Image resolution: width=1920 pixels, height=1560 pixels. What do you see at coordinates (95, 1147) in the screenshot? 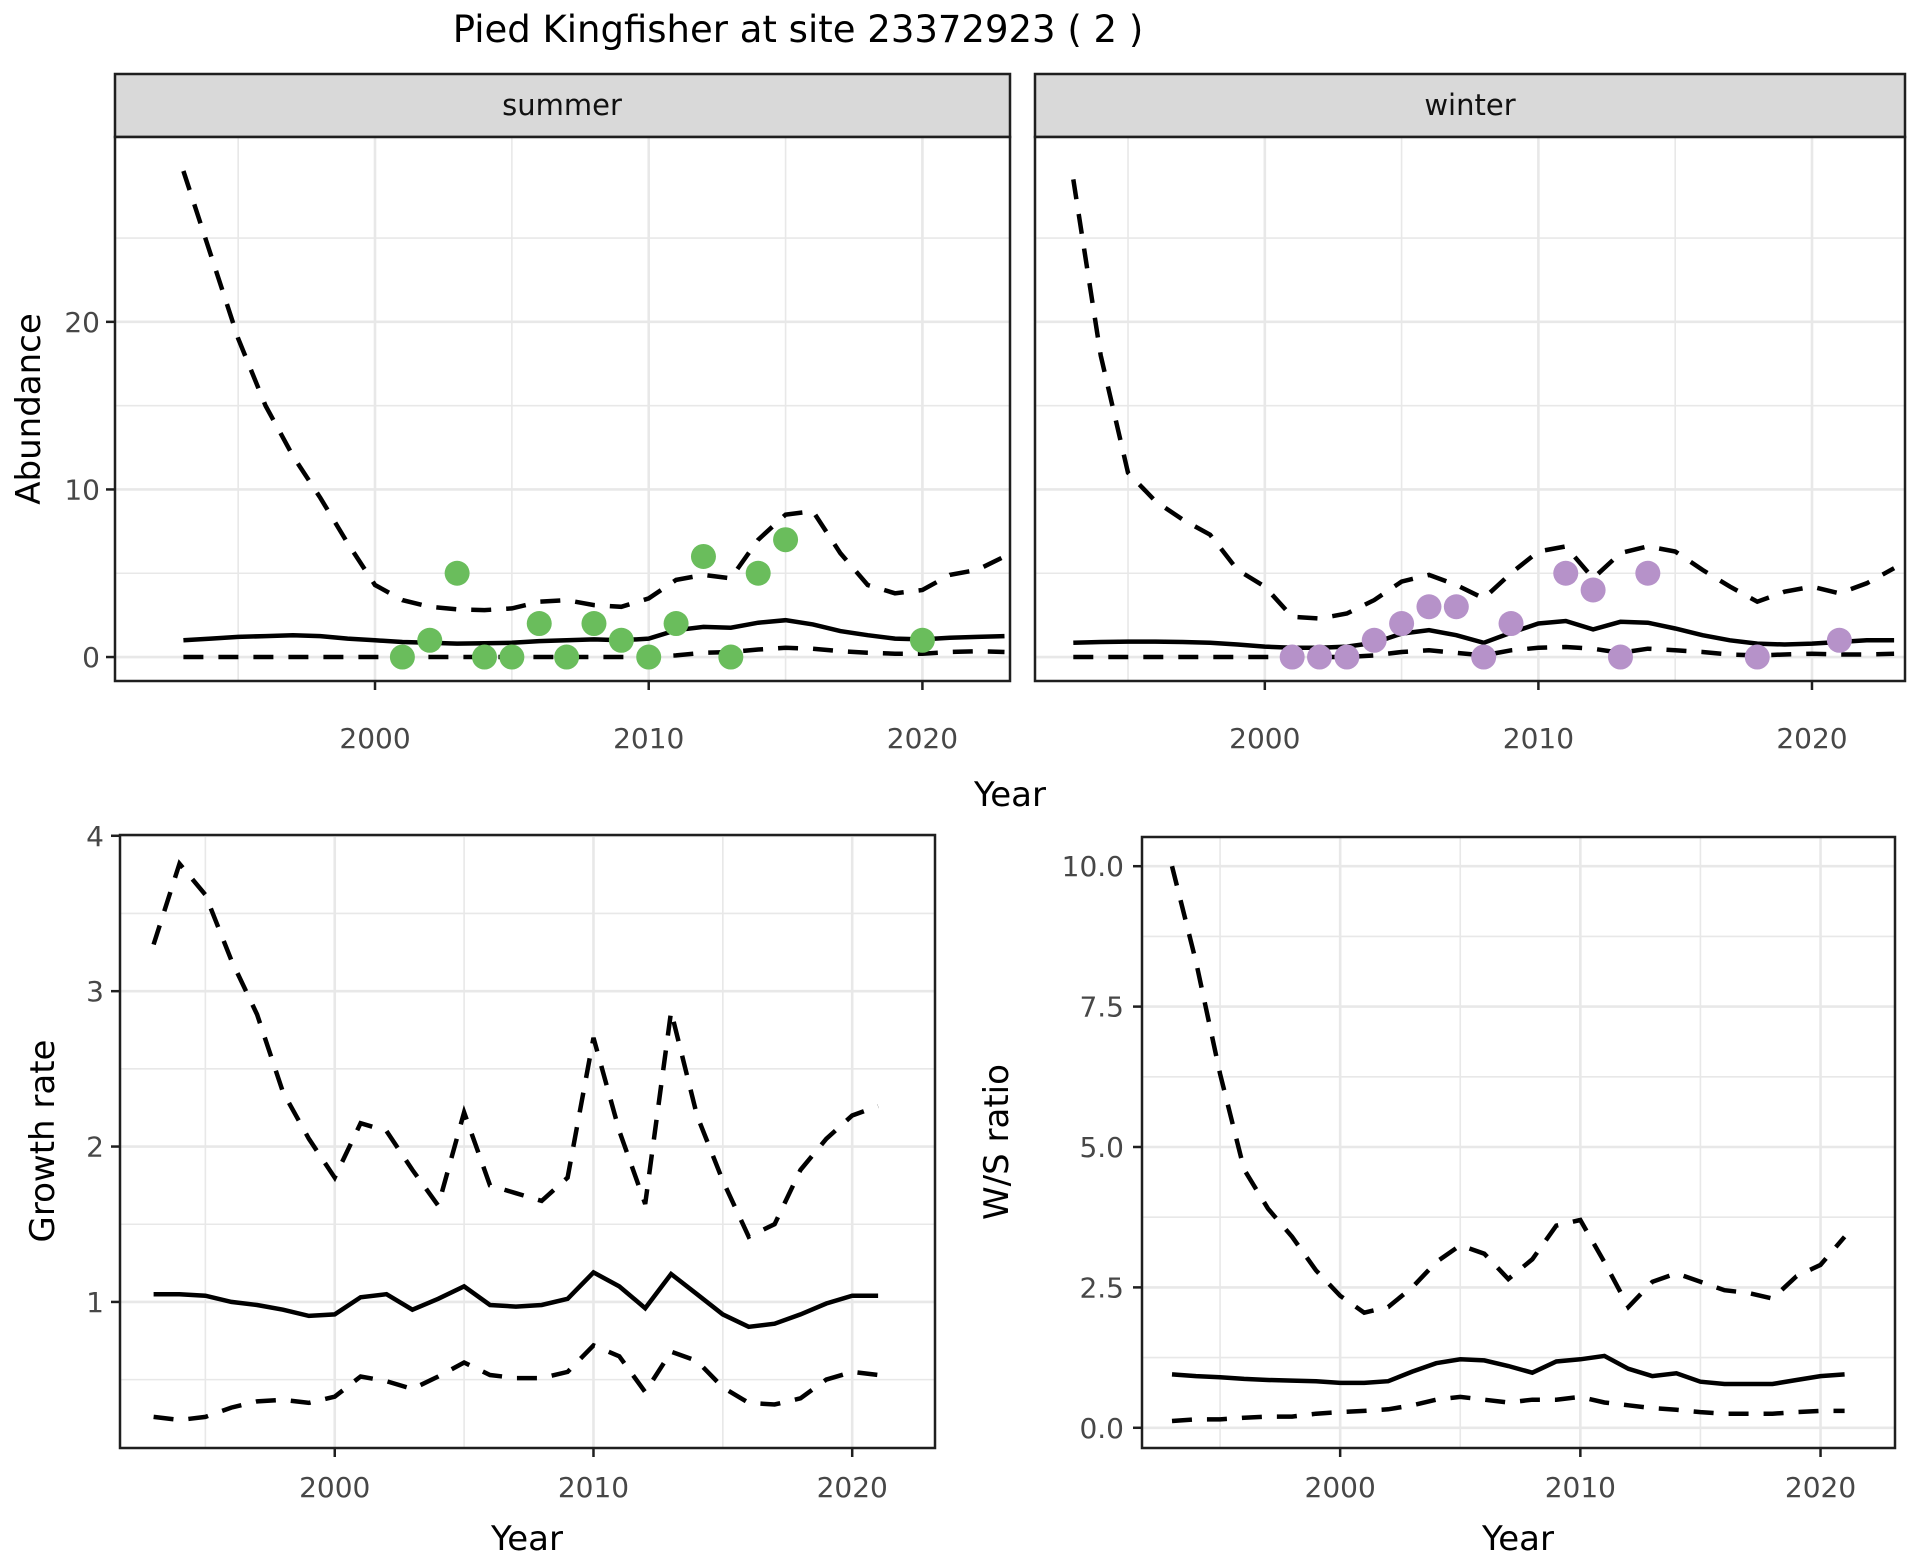
I see `y-tick-label: 2` at bounding box center [95, 1147].